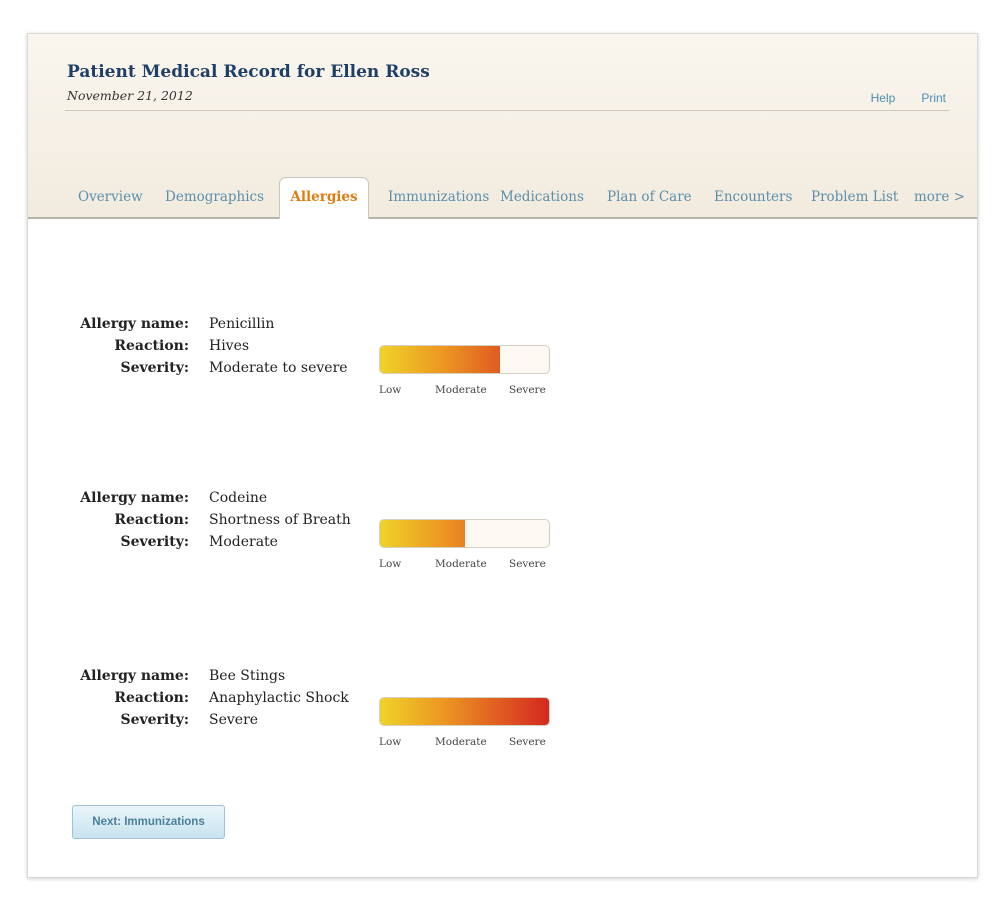 The width and height of the screenshot is (1000, 922). I want to click on tab-overview: Overview, so click(110, 197).